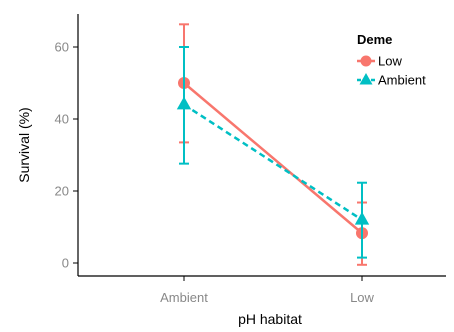 Image resolution: width=454 pixels, height=332 pixels. Describe the element at coordinates (24, 144) in the screenshot. I see `y-axis-title: Survival (%)` at that location.